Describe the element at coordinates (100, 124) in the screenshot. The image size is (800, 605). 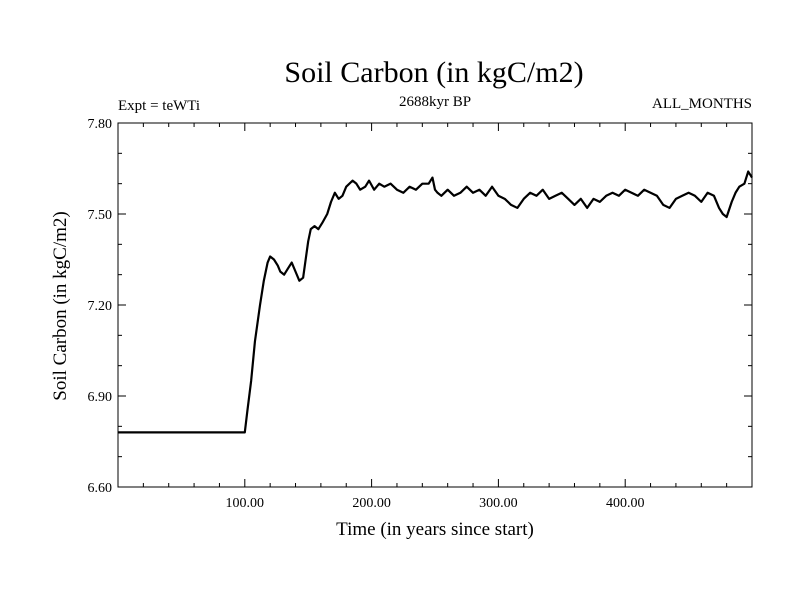
I see `y-tick-label: 7.80` at that location.